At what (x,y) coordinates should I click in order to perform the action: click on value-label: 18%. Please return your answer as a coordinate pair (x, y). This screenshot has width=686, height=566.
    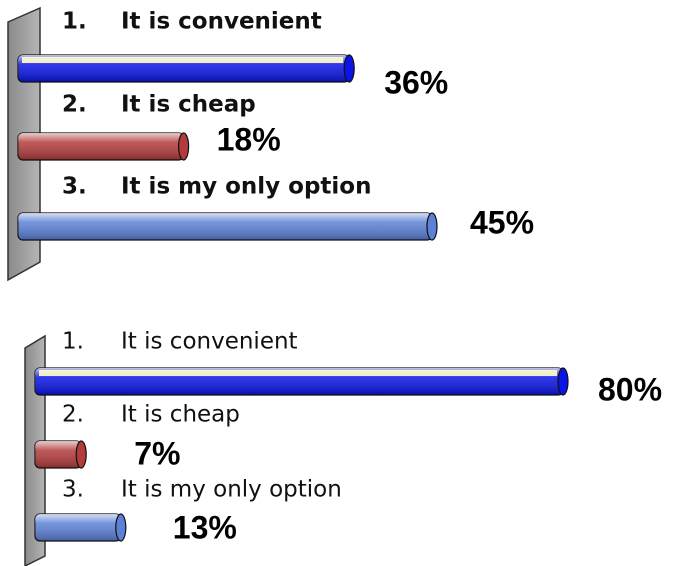
    Looking at the image, I should click on (249, 139).